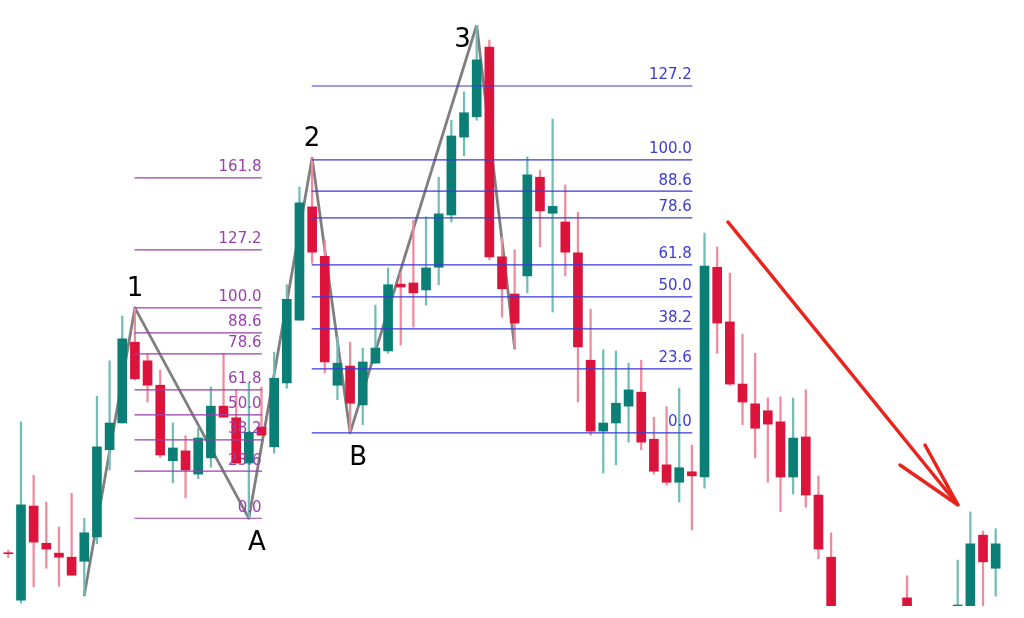 Image resolution: width=1024 pixels, height=618 pixels. Describe the element at coordinates (256, 541) in the screenshot. I see `annotation: A` at that location.